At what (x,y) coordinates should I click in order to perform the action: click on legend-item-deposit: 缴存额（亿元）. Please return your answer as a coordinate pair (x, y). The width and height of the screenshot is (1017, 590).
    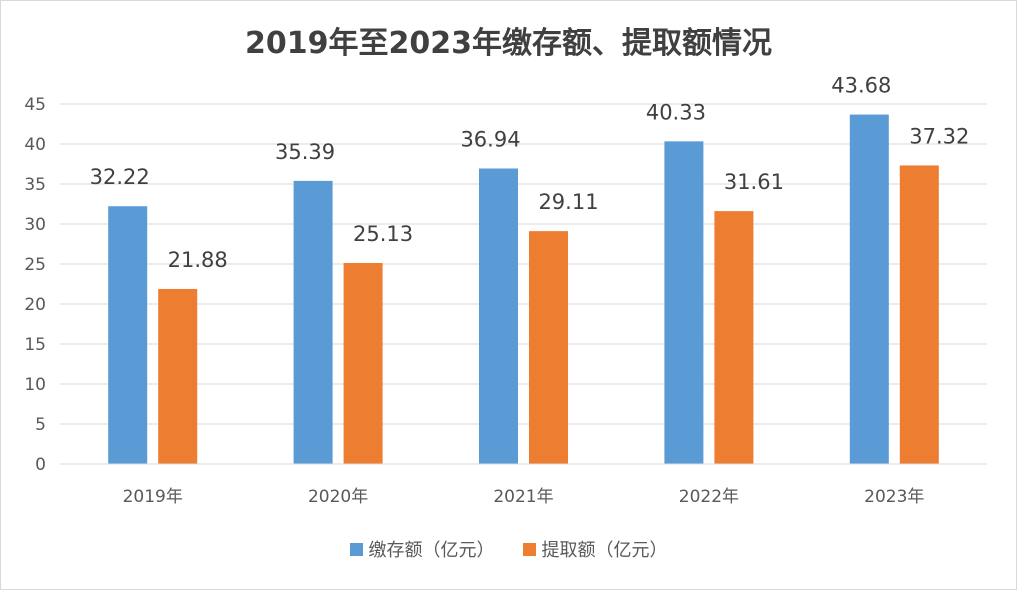
    Looking at the image, I should click on (422, 549).